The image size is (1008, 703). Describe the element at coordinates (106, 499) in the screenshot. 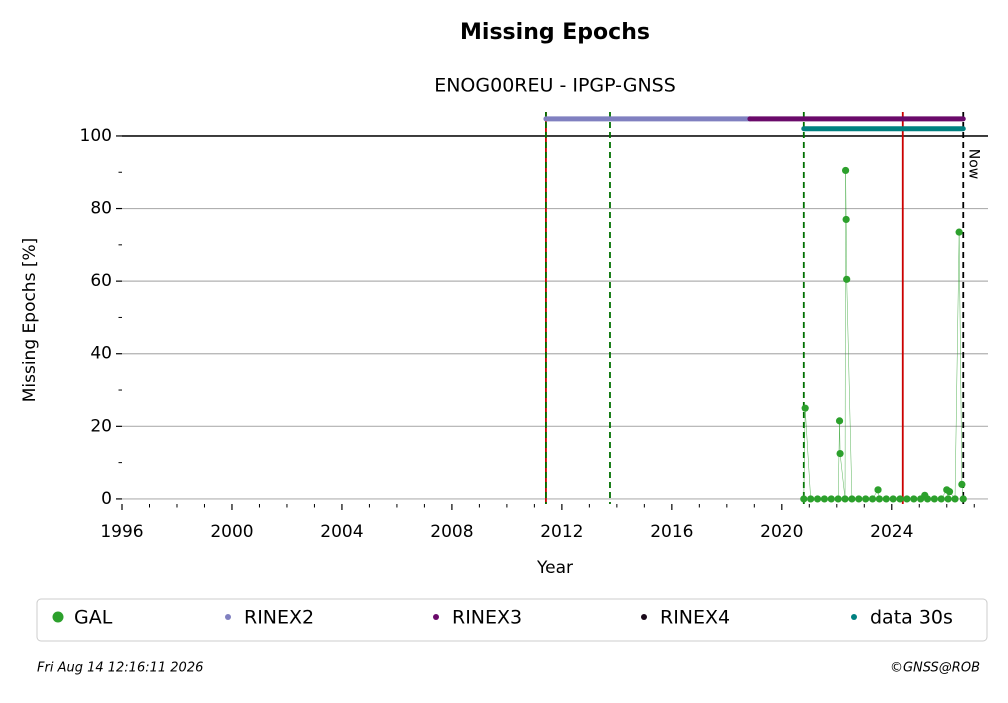

I see `y-tick-label: 0` at that location.